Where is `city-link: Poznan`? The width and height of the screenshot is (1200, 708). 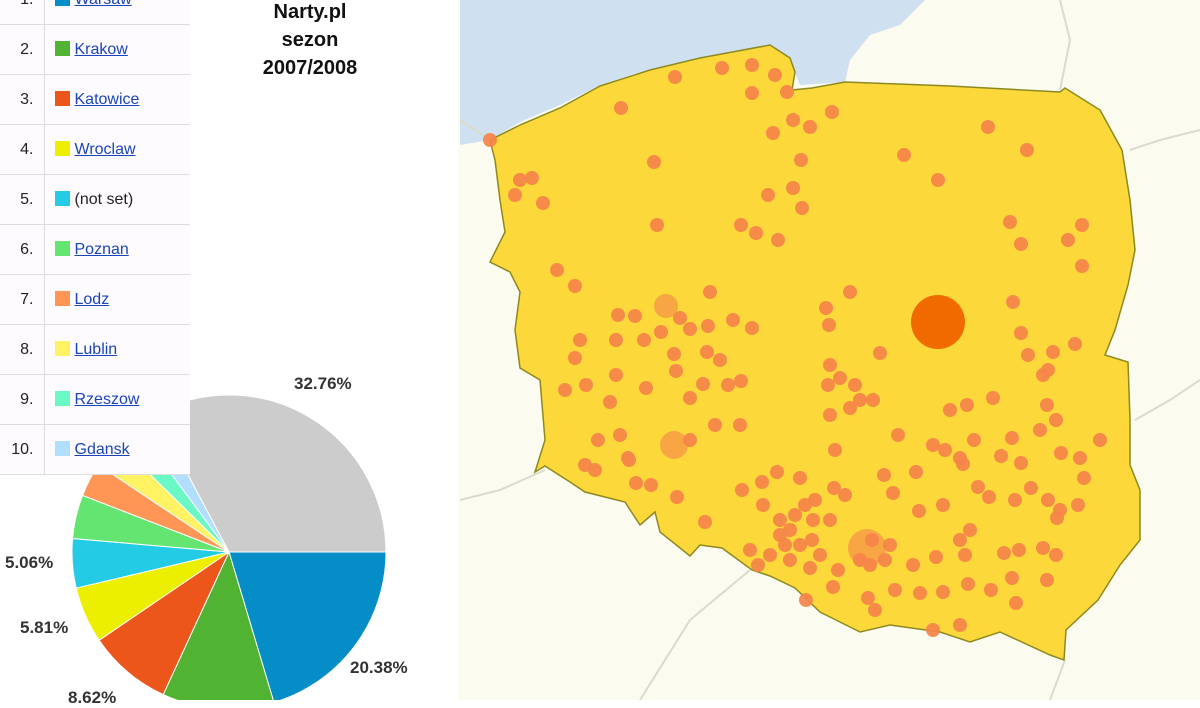
city-link: Poznan is located at coordinates (101, 249).